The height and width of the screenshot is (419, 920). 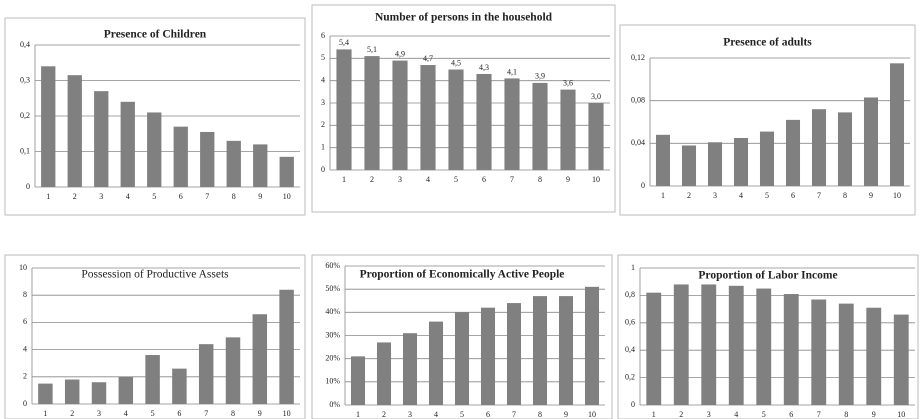 I want to click on data-label: 5,4, so click(x=344, y=42).